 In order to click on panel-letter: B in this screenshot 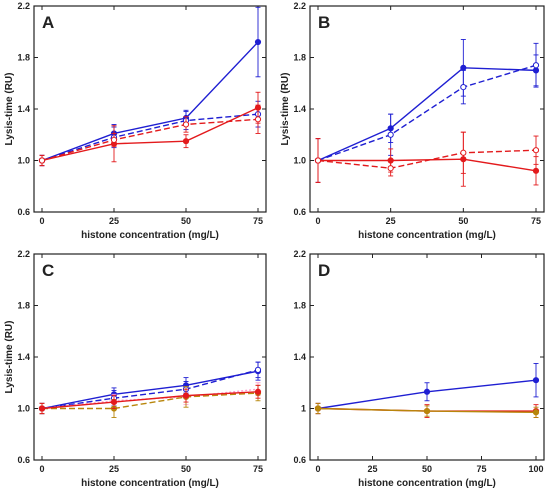, I will do `click(324, 22)`.